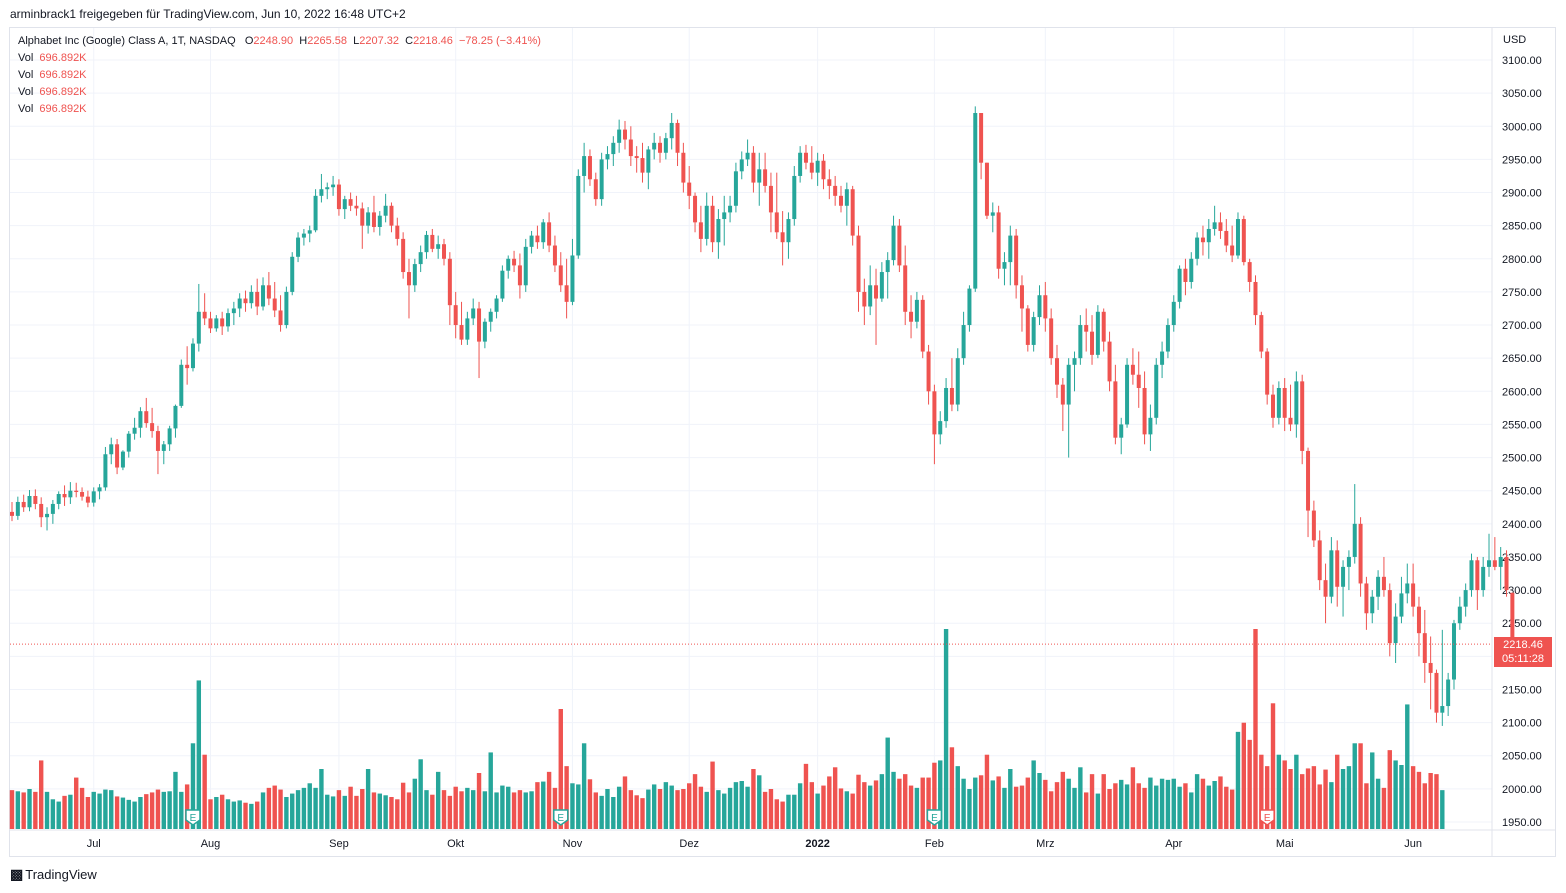 The height and width of the screenshot is (893, 1566). Describe the element at coordinates (1523, 645) in the screenshot. I see `current-price: 2218.46` at that location.